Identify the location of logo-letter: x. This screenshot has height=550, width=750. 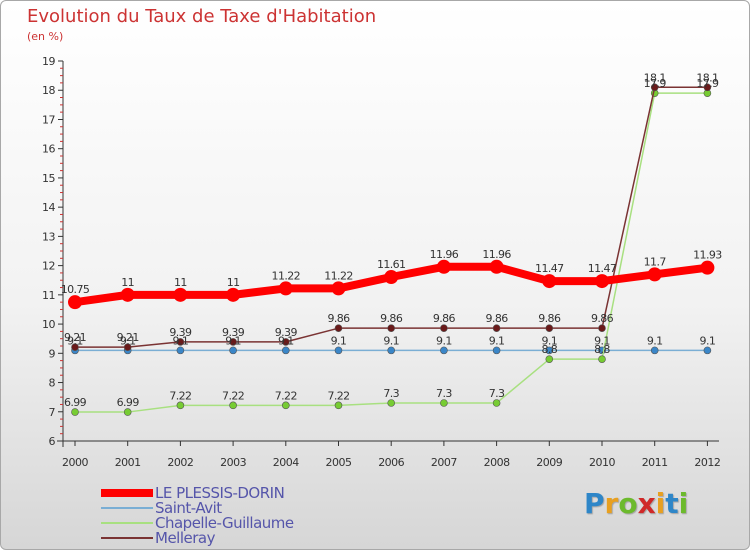
(646, 503).